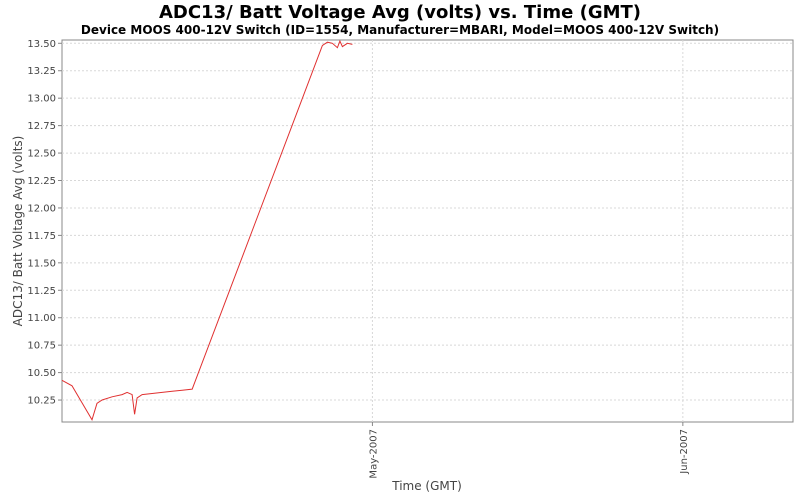 This screenshot has height=500, width=800. What do you see at coordinates (41, 154) in the screenshot?
I see `y-tick-label: 12.50` at bounding box center [41, 154].